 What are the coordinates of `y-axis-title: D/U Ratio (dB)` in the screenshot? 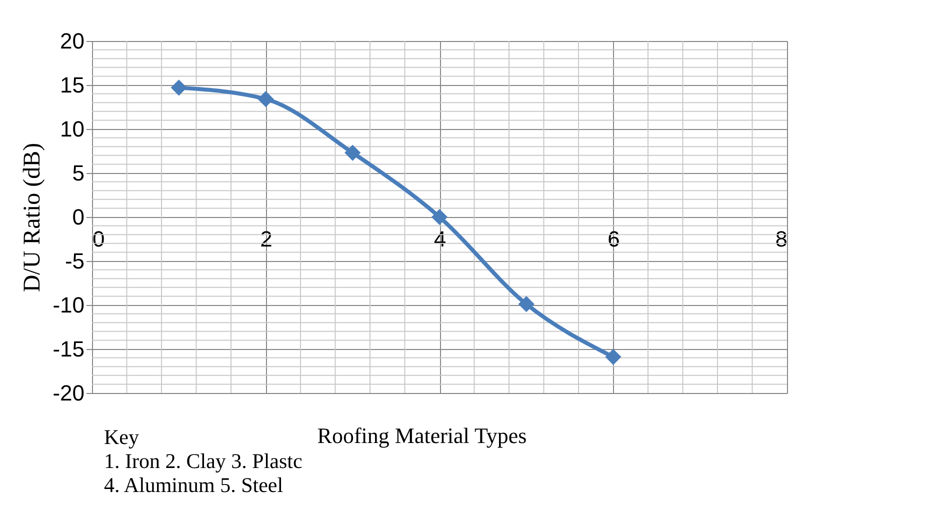 It's located at (33, 217).